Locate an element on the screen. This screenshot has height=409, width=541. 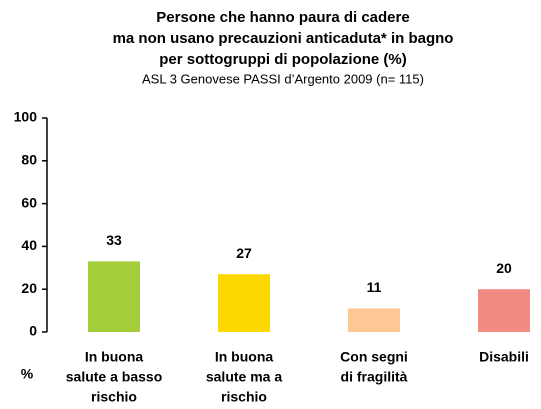
value-label: 20 is located at coordinates (504, 268).